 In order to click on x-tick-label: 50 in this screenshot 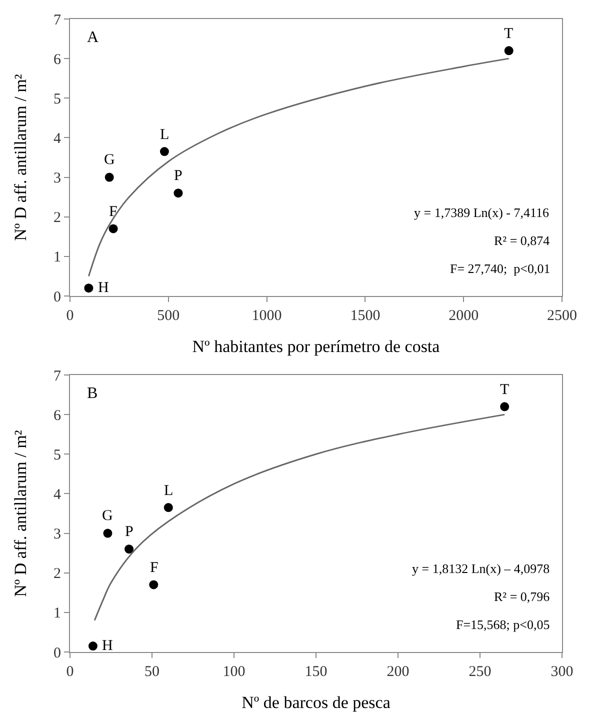, I will do `click(152, 672)`.